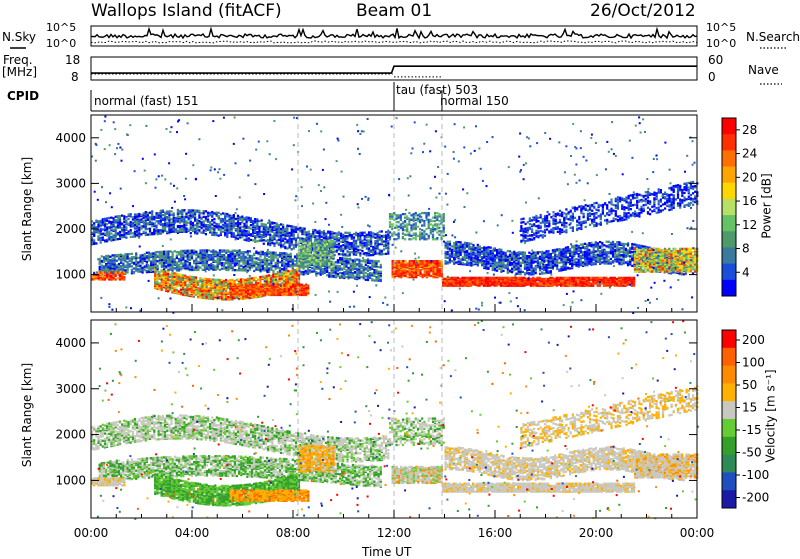  I want to click on freq-series-line, so click(394, 69).